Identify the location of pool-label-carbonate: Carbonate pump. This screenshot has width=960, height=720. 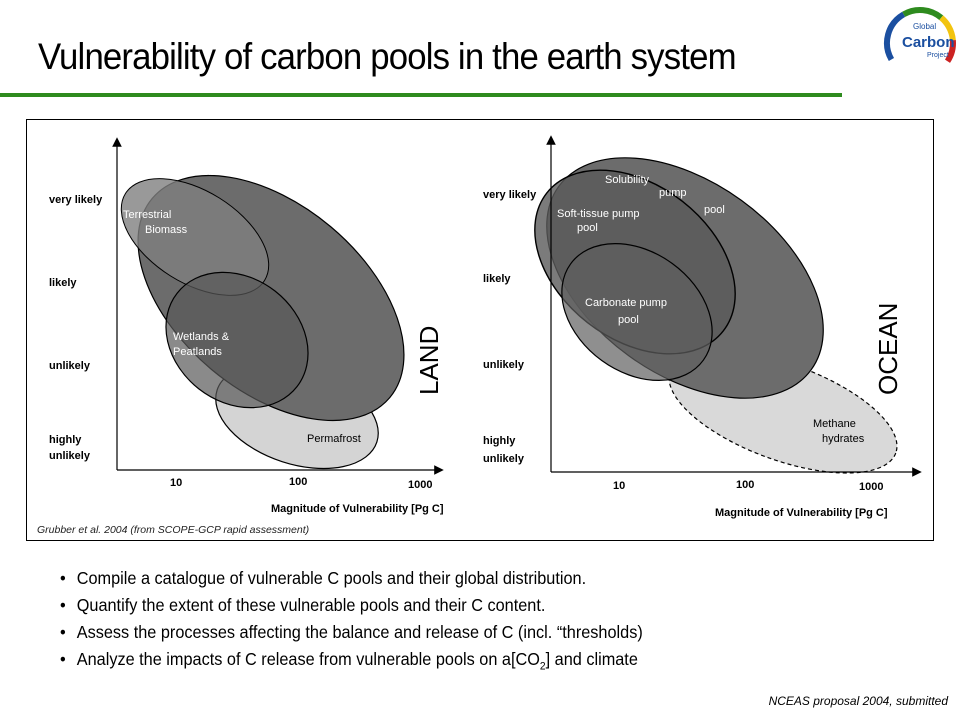
(626, 303).